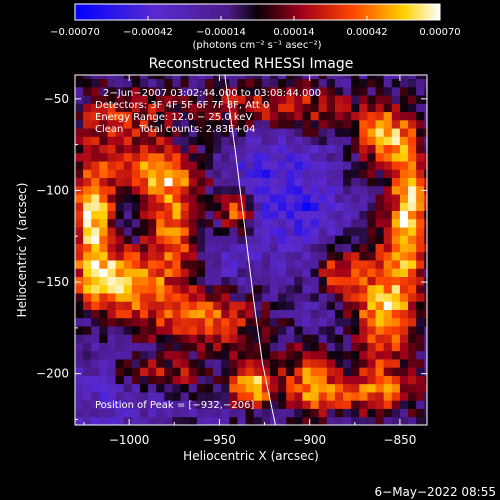 The image size is (500, 500). I want to click on colorbar-tick-label: −0.00070, so click(75, 32).